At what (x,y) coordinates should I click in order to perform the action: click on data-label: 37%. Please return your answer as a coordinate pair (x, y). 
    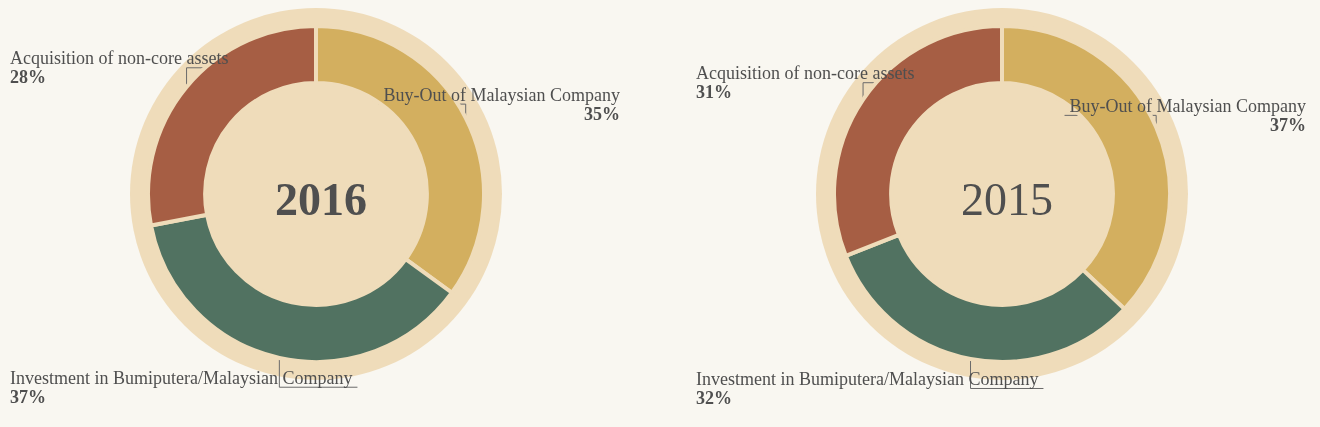
    Looking at the image, I should click on (28, 396).